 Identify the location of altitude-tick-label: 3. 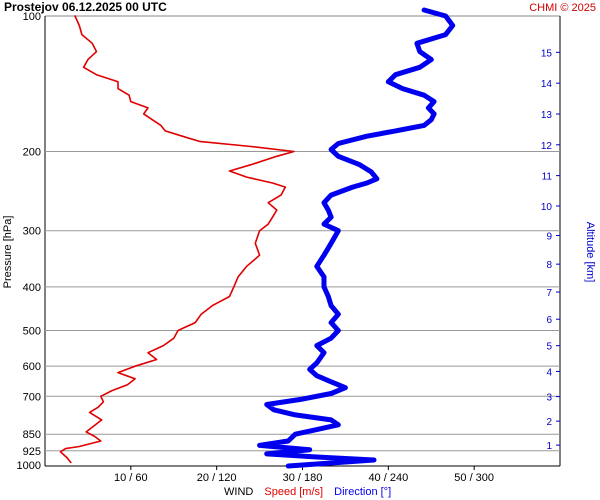
(549, 398).